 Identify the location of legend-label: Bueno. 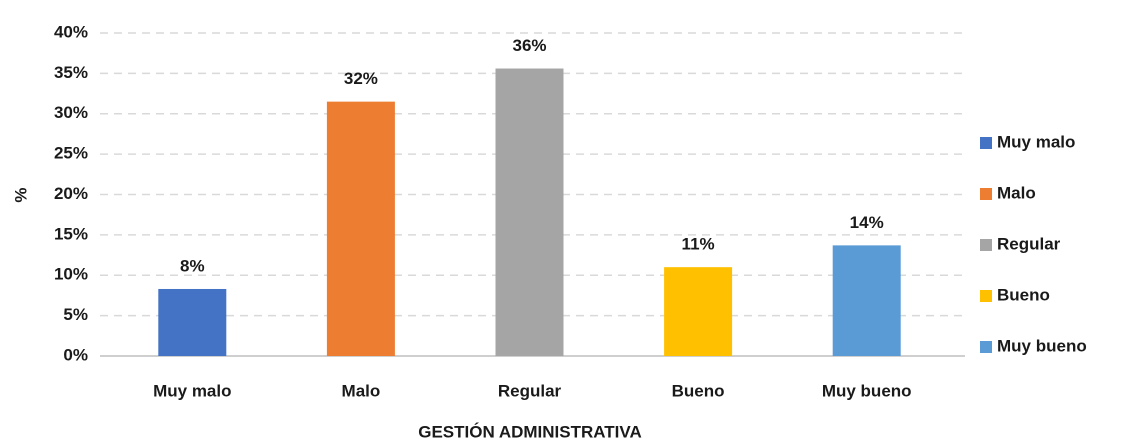
(1023, 294).